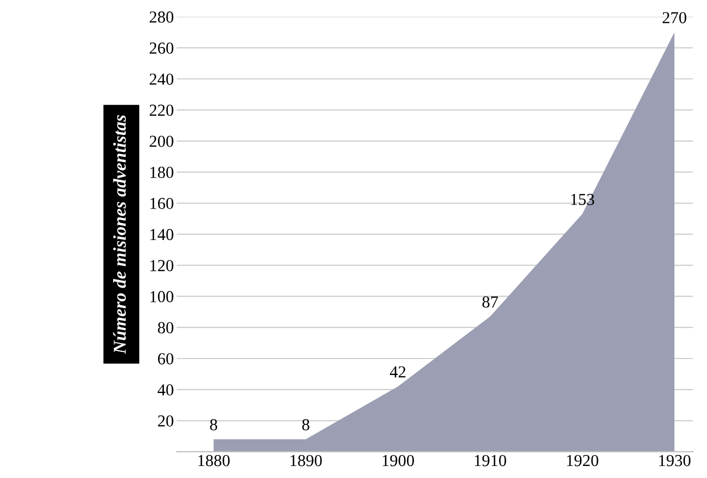 This screenshot has height=478, width=707. Describe the element at coordinates (398, 372) in the screenshot. I see `data-label: 42` at that location.